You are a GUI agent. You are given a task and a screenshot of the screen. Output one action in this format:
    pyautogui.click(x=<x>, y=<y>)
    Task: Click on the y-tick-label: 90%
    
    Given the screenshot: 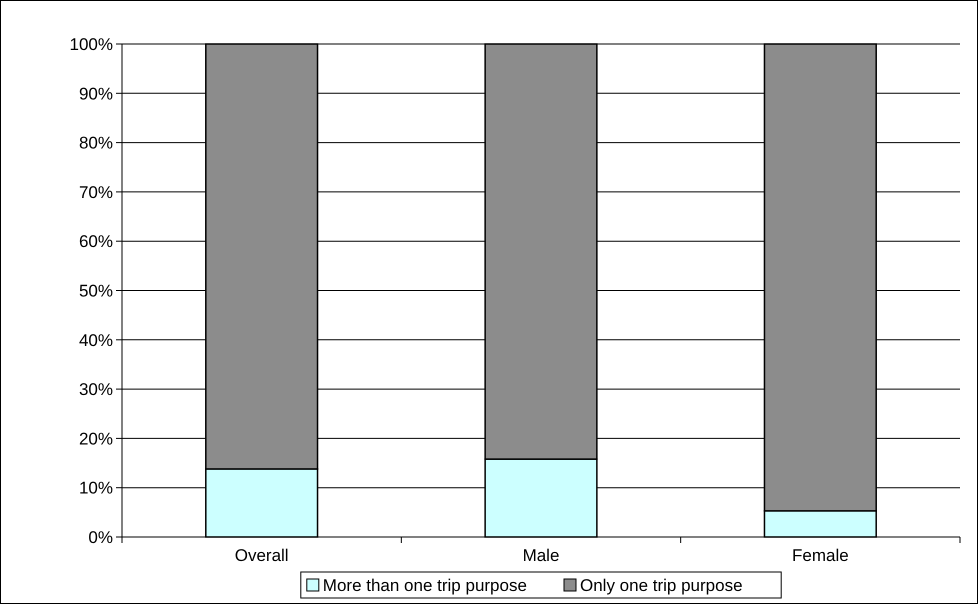 What is the action you would take?
    pyautogui.click(x=95, y=94)
    